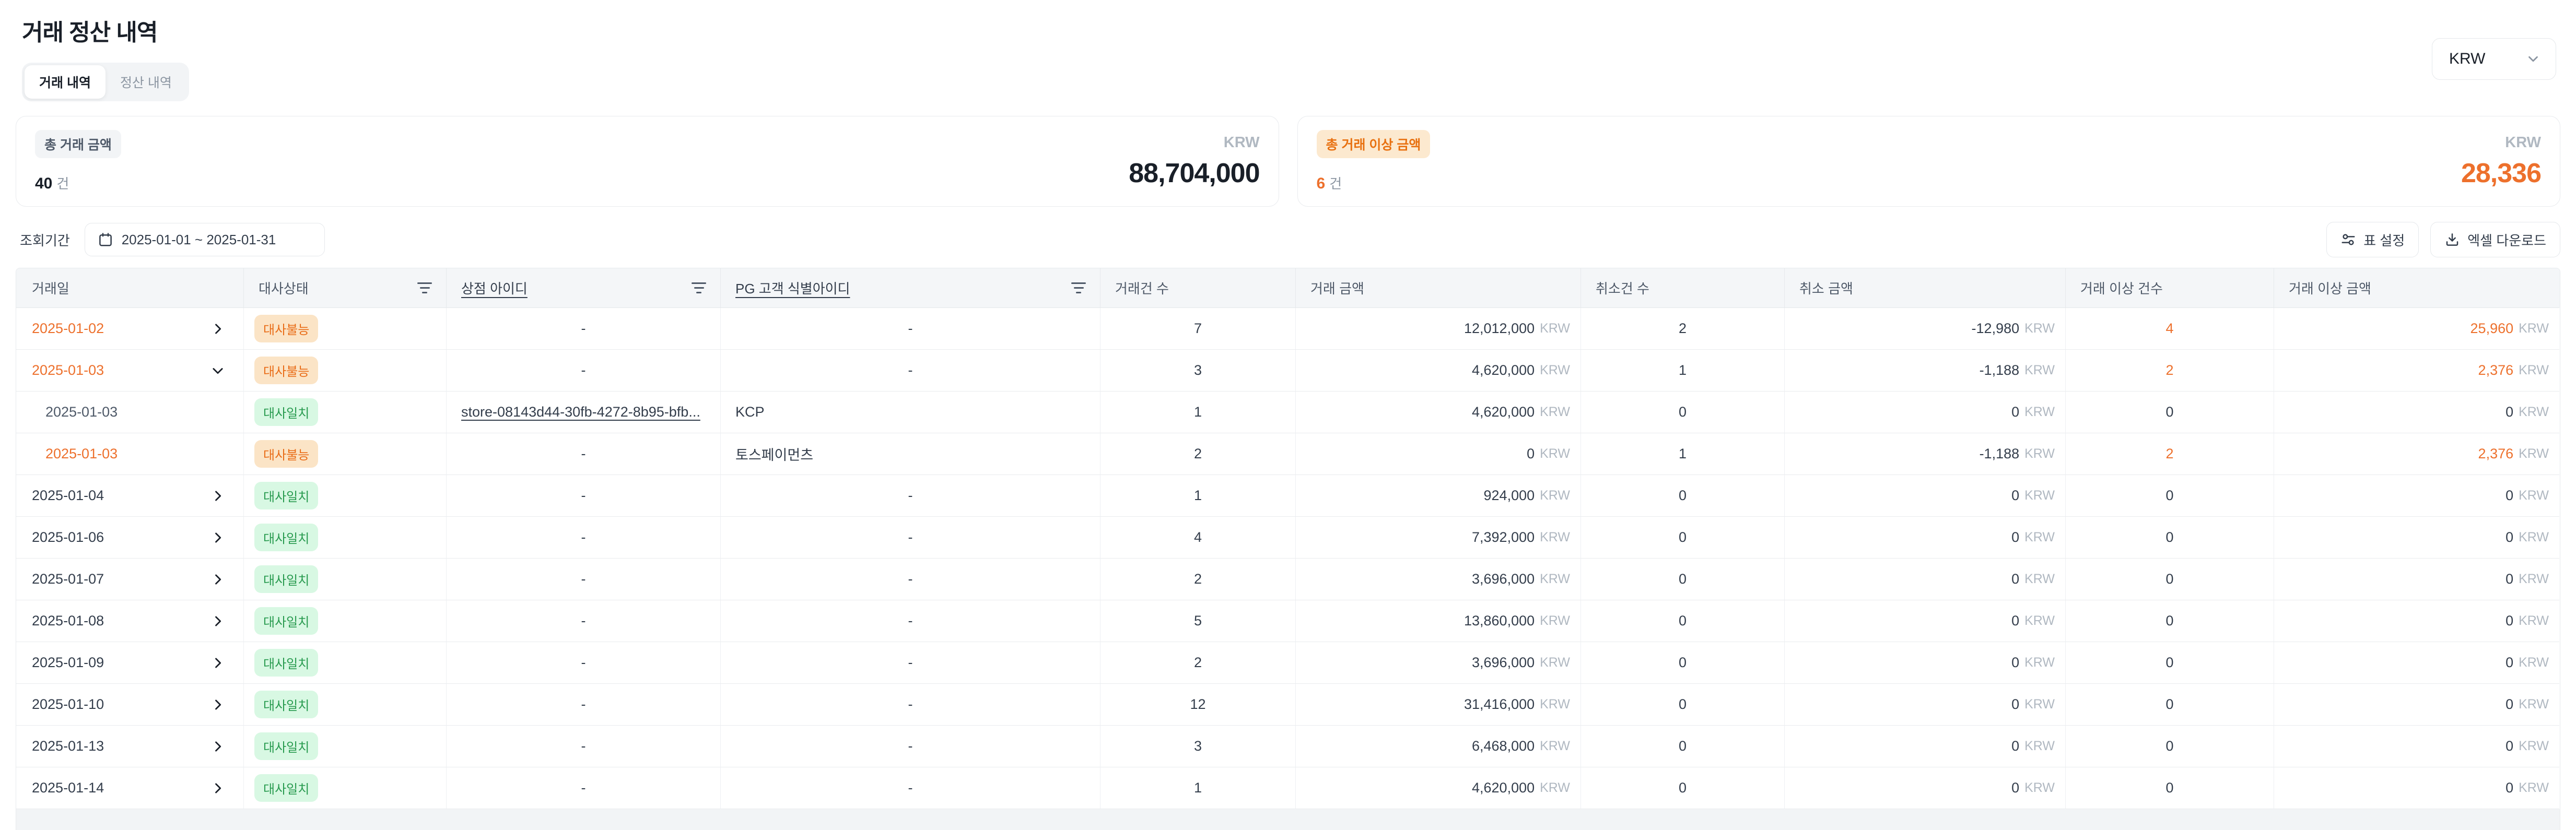 This screenshot has width=2576, height=830. What do you see at coordinates (2502, 173) in the screenshot?
I see `anomaly-amount-value: 28,336` at bounding box center [2502, 173].